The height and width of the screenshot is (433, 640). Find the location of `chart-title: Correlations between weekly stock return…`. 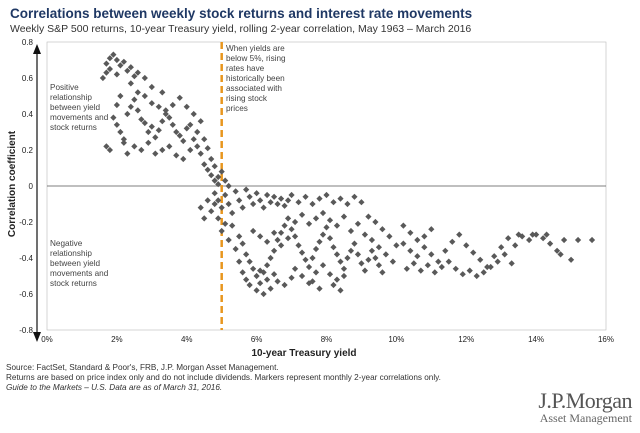

chart-title: Correlations between weekly stock return… is located at coordinates (241, 13).